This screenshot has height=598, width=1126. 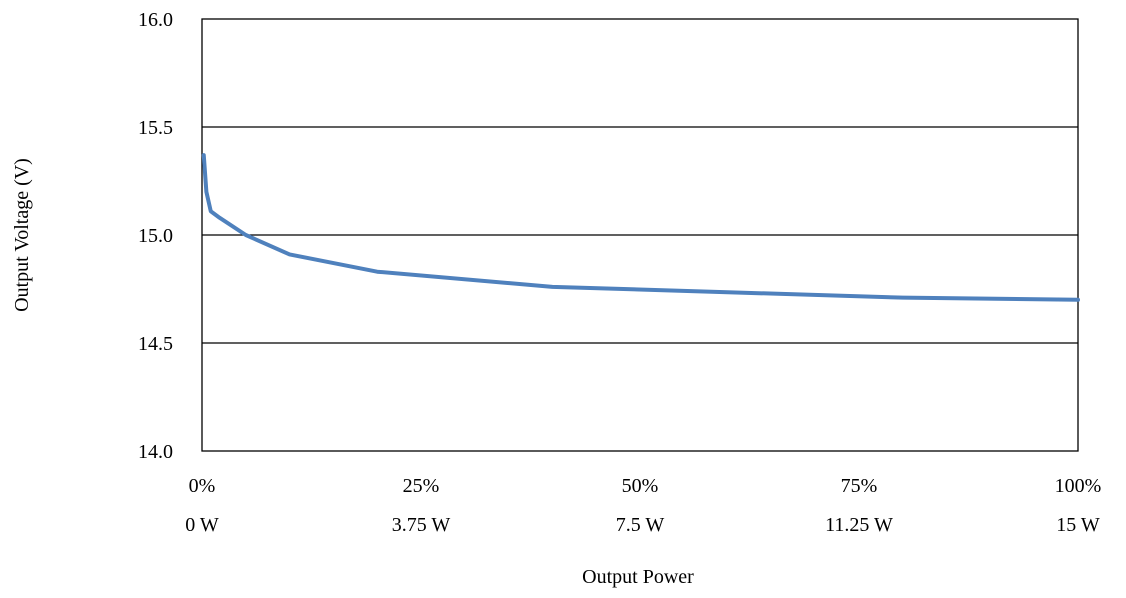 I want to click on y-axis-tick-labels: 16.0 15.5 15.0 14.5 14.0, so click(x=155, y=236).